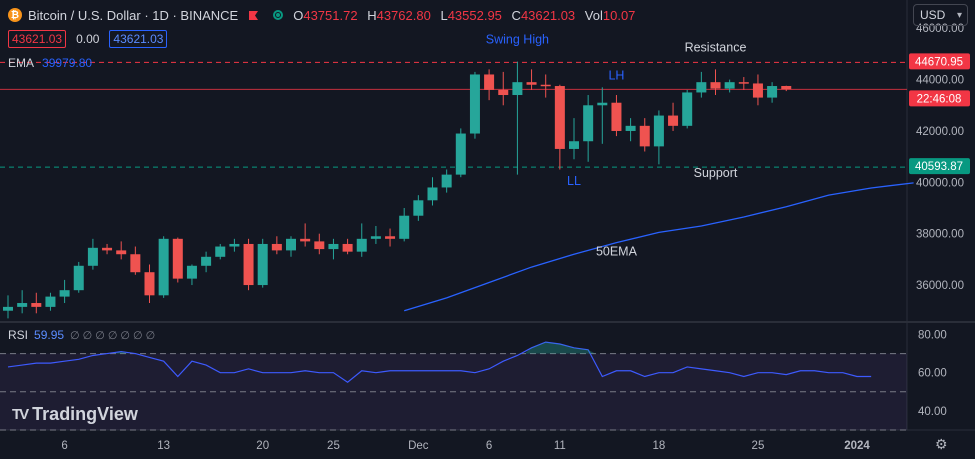 This screenshot has height=459, width=975. I want to click on chart-annotation: 50EMA, so click(617, 252).